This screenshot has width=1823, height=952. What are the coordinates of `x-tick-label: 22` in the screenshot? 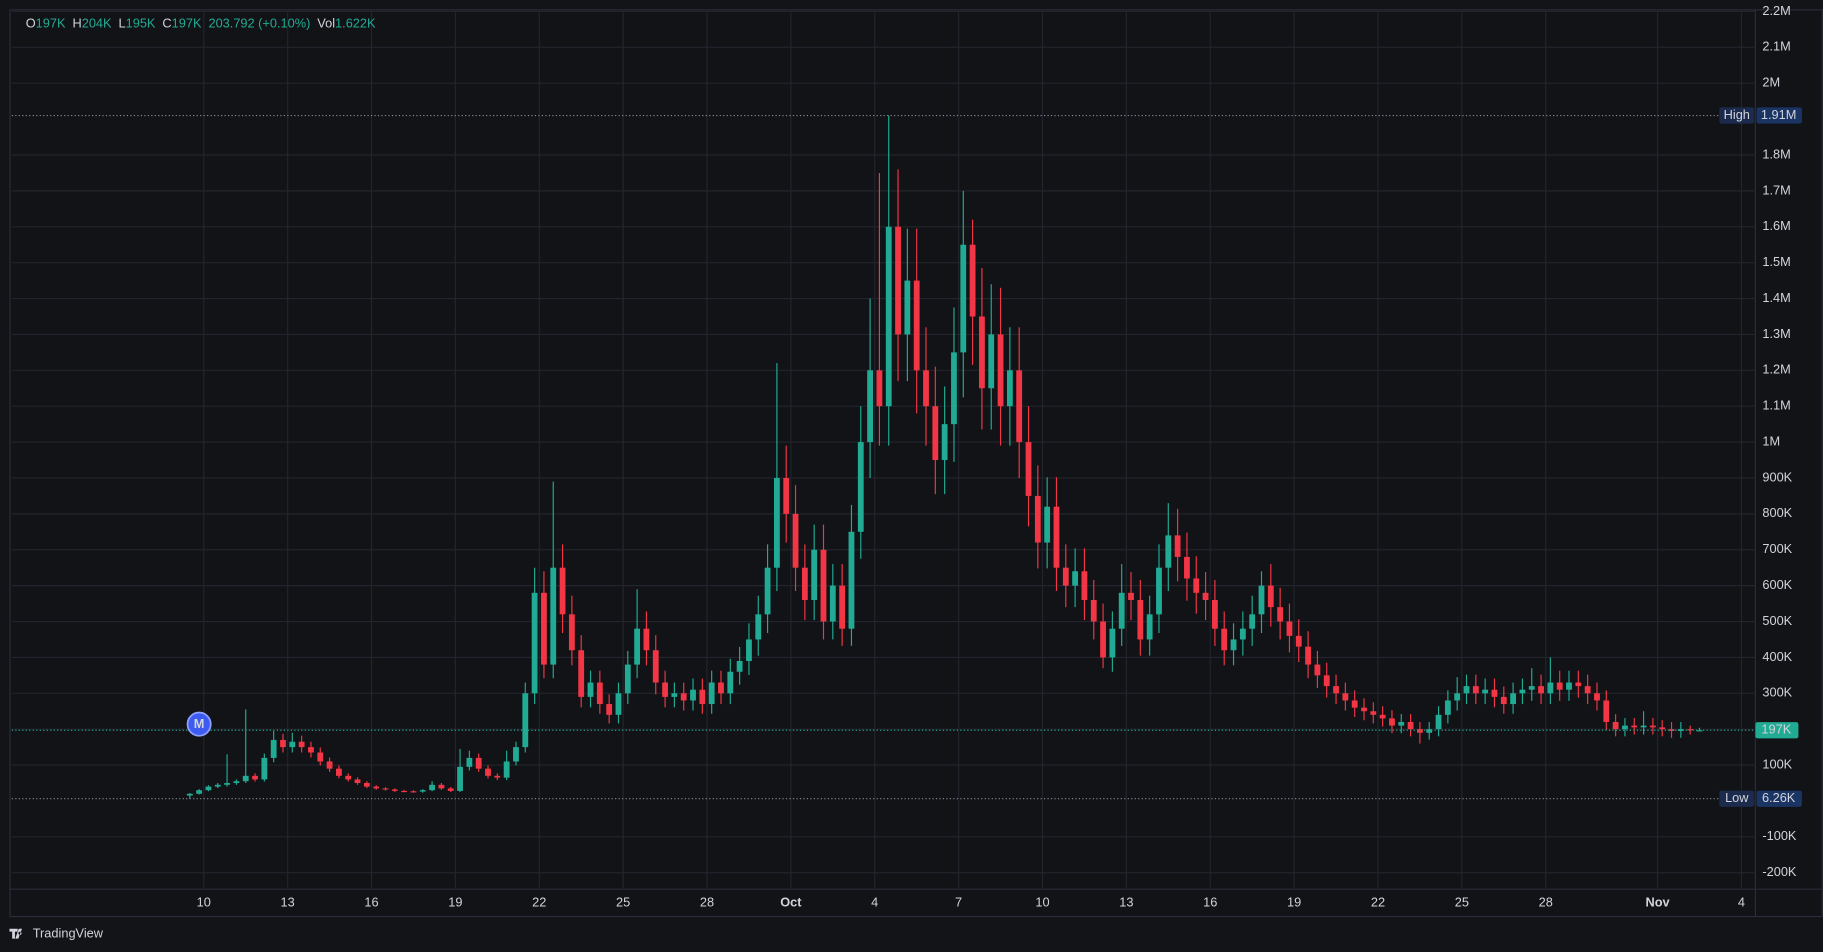 It's located at (539, 902).